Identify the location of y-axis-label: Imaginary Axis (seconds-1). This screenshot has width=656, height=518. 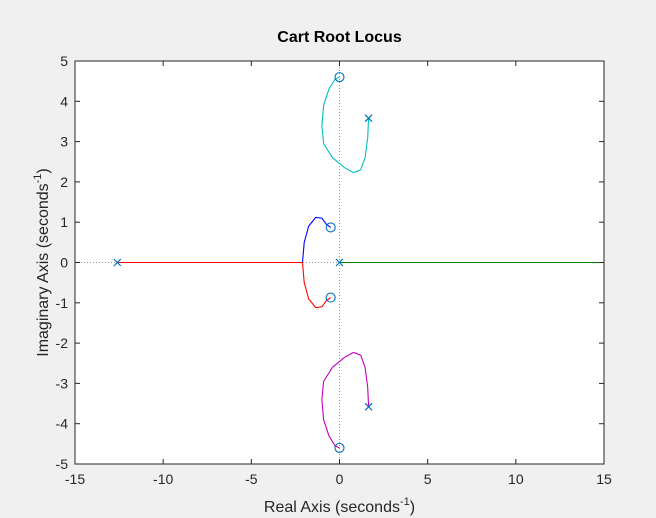
(42, 262).